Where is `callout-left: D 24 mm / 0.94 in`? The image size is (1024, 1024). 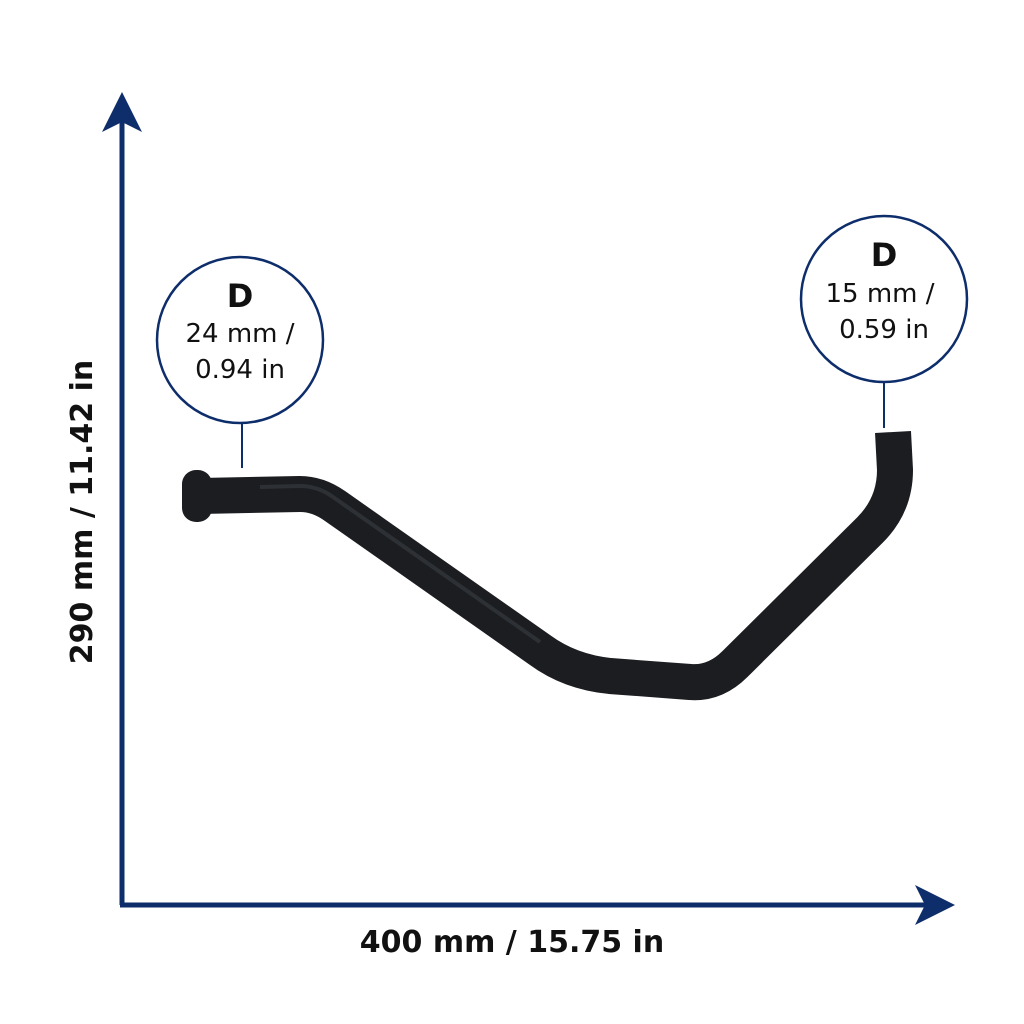 callout-left: D 24 mm / 0.94 in is located at coordinates (240, 361).